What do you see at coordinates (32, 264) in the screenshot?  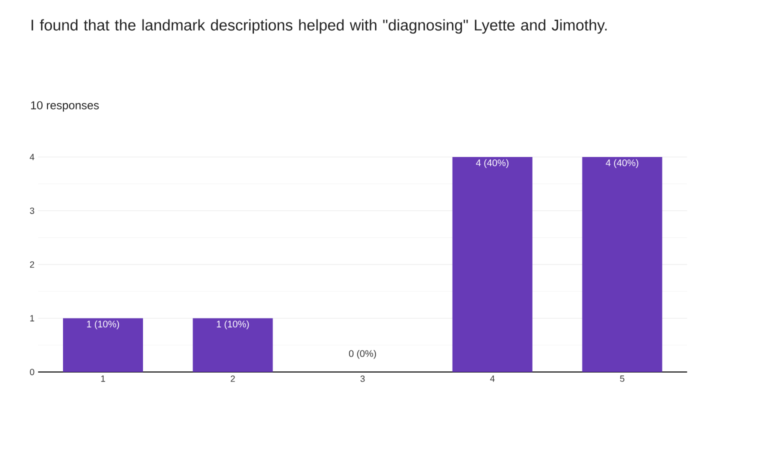 I see `y-tick-label: 2` at bounding box center [32, 264].